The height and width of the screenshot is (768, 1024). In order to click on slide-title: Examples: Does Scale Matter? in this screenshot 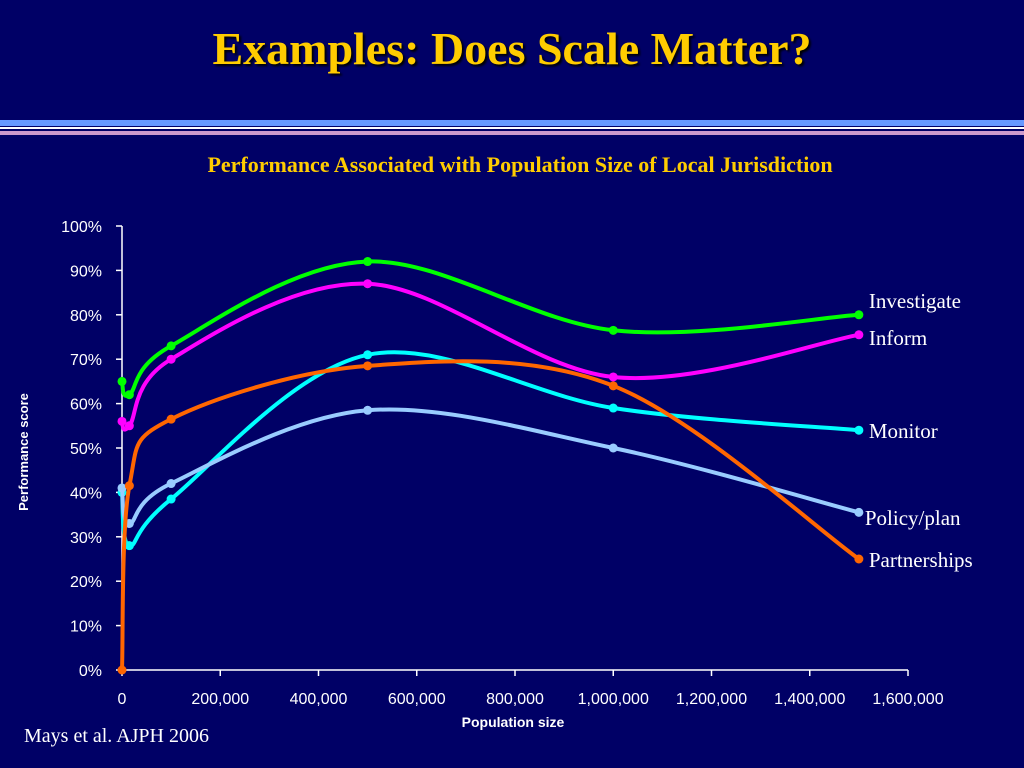, I will do `click(512, 48)`.